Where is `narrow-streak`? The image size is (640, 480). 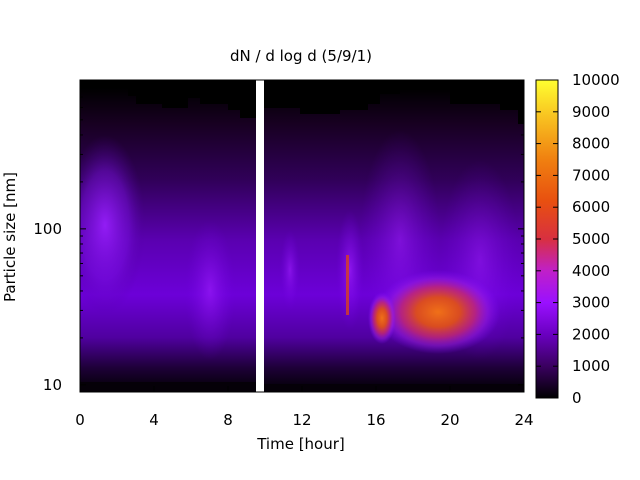
narrow-streak is located at coordinates (347, 285).